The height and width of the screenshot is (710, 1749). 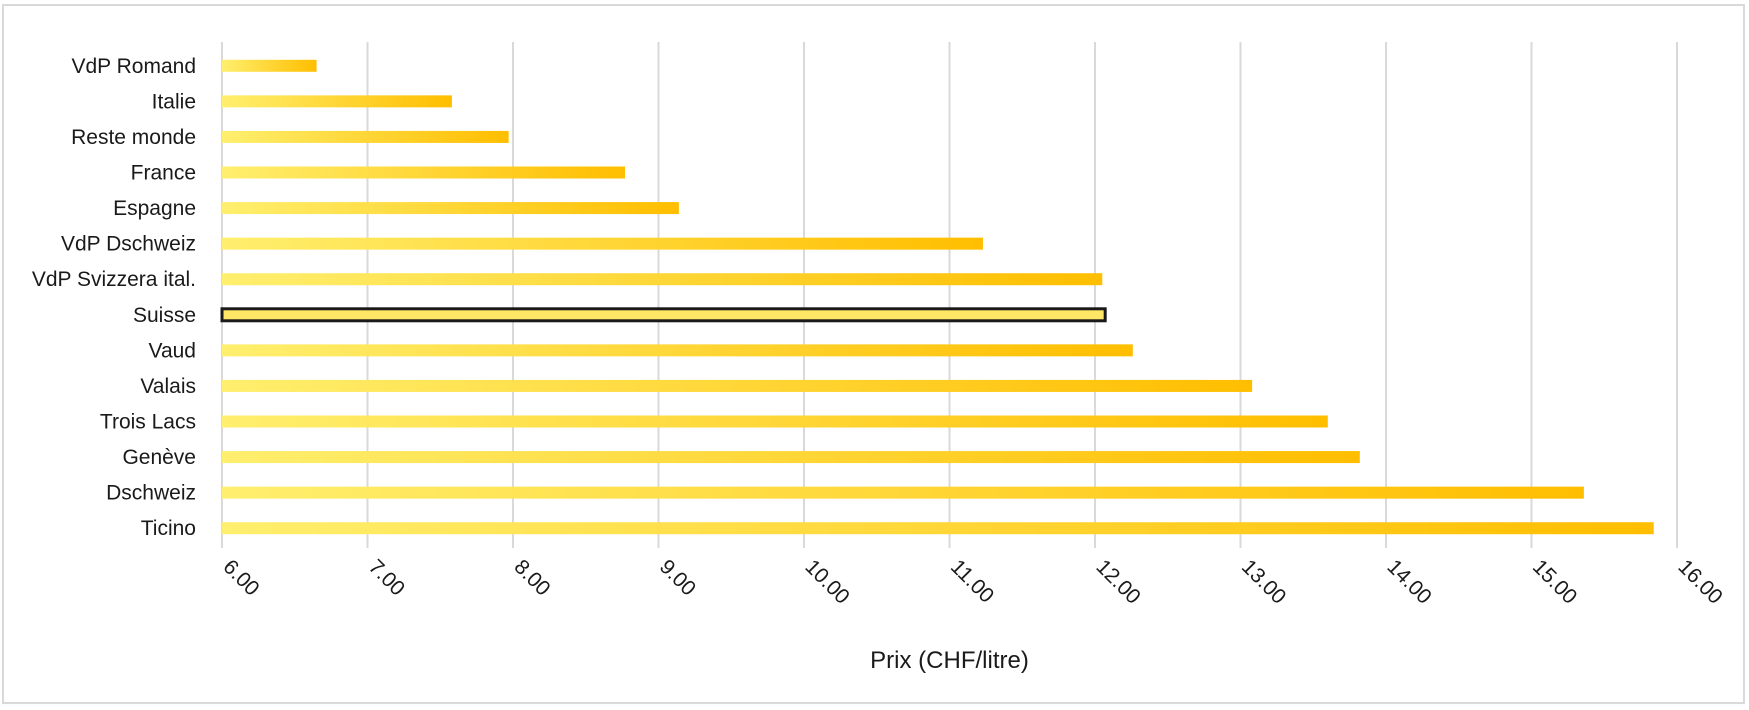 What do you see at coordinates (1408, 581) in the screenshot?
I see `x-tick-label: 14.00` at bounding box center [1408, 581].